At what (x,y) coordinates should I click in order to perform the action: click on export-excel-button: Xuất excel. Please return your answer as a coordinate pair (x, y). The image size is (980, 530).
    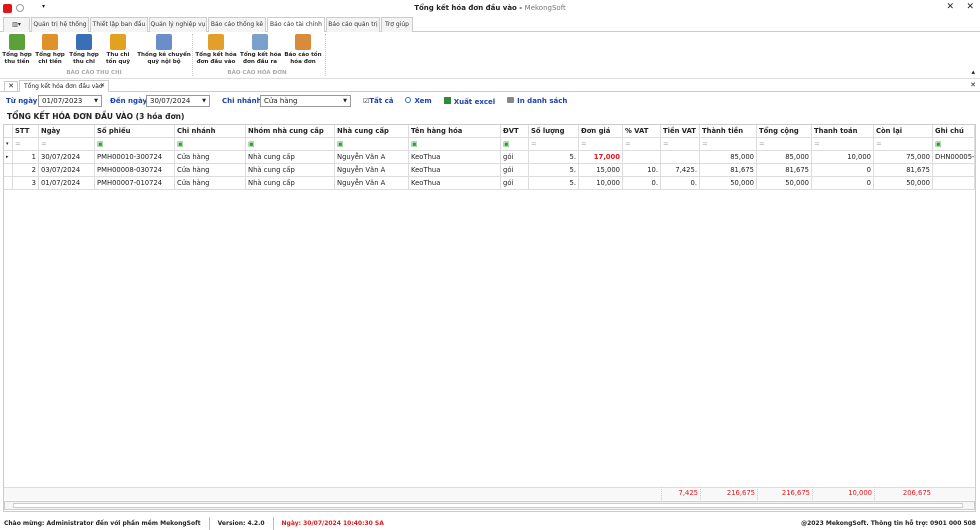
    Looking at the image, I should click on (469, 101).